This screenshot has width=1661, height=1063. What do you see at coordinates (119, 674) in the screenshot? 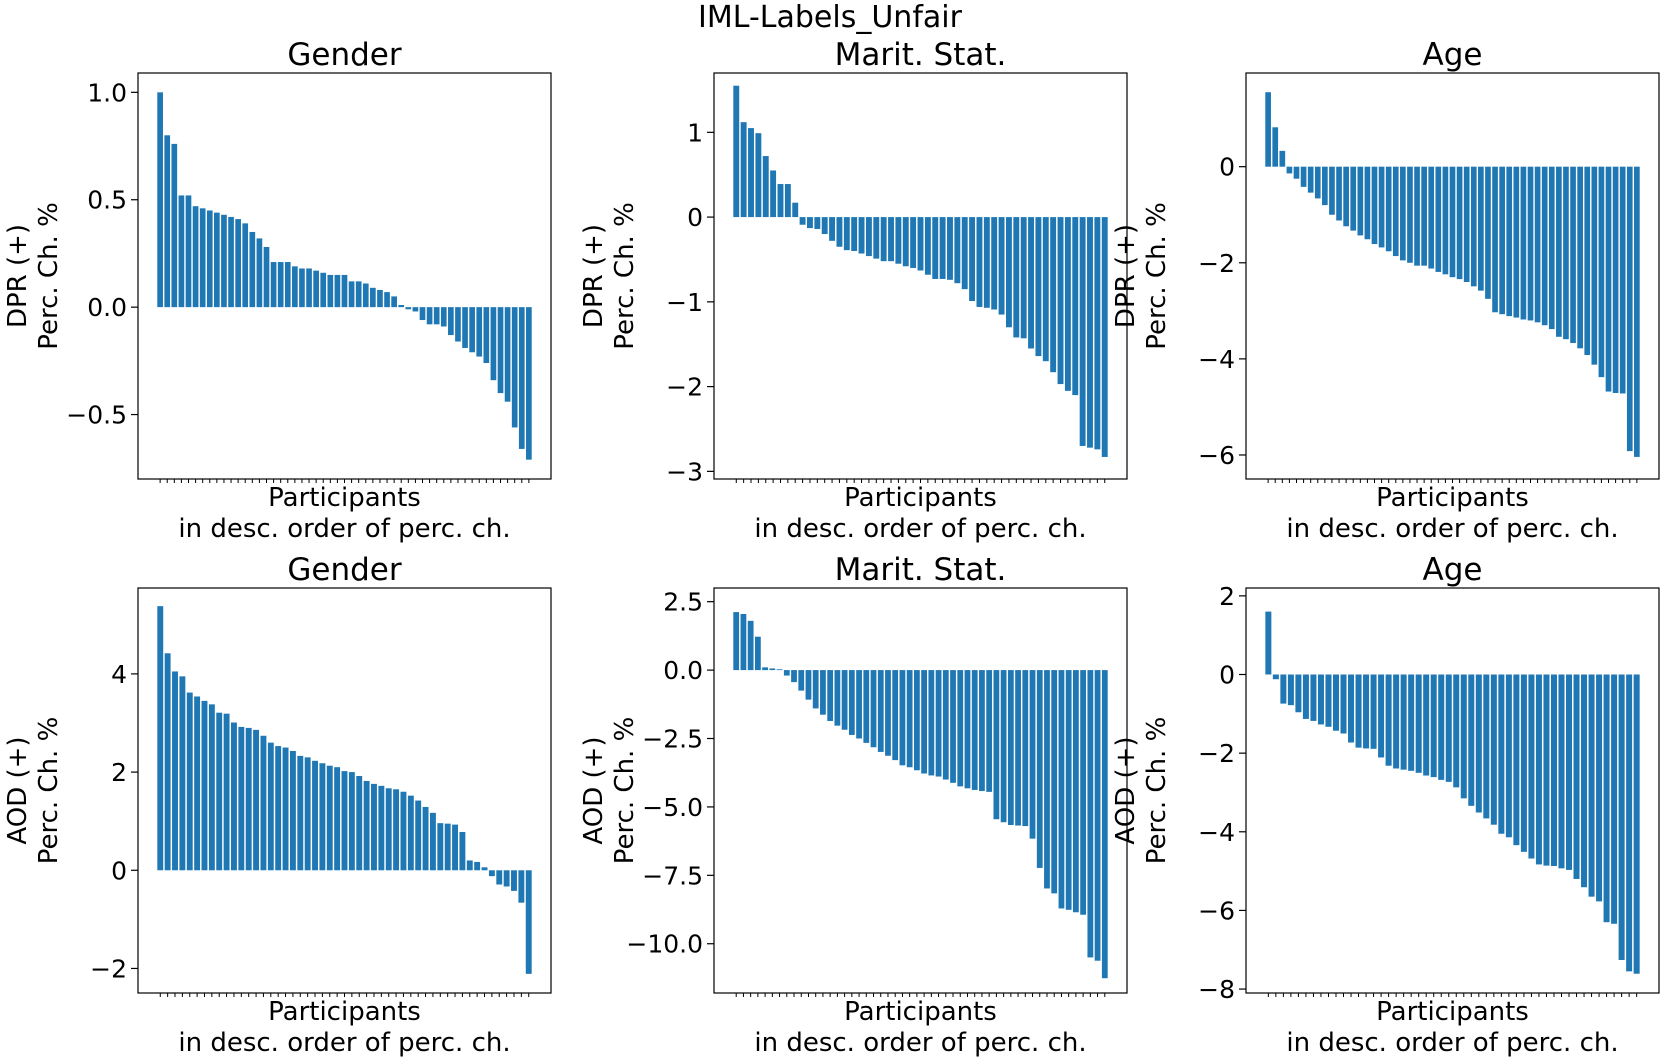
I see `y-tick-label: 4` at bounding box center [119, 674].